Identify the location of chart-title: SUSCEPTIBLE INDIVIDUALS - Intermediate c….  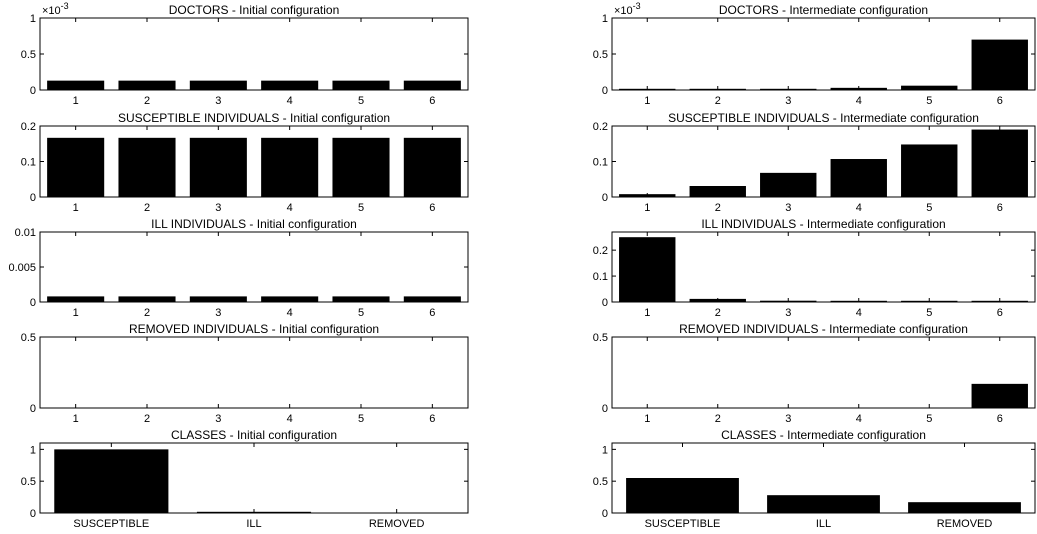
(823, 118).